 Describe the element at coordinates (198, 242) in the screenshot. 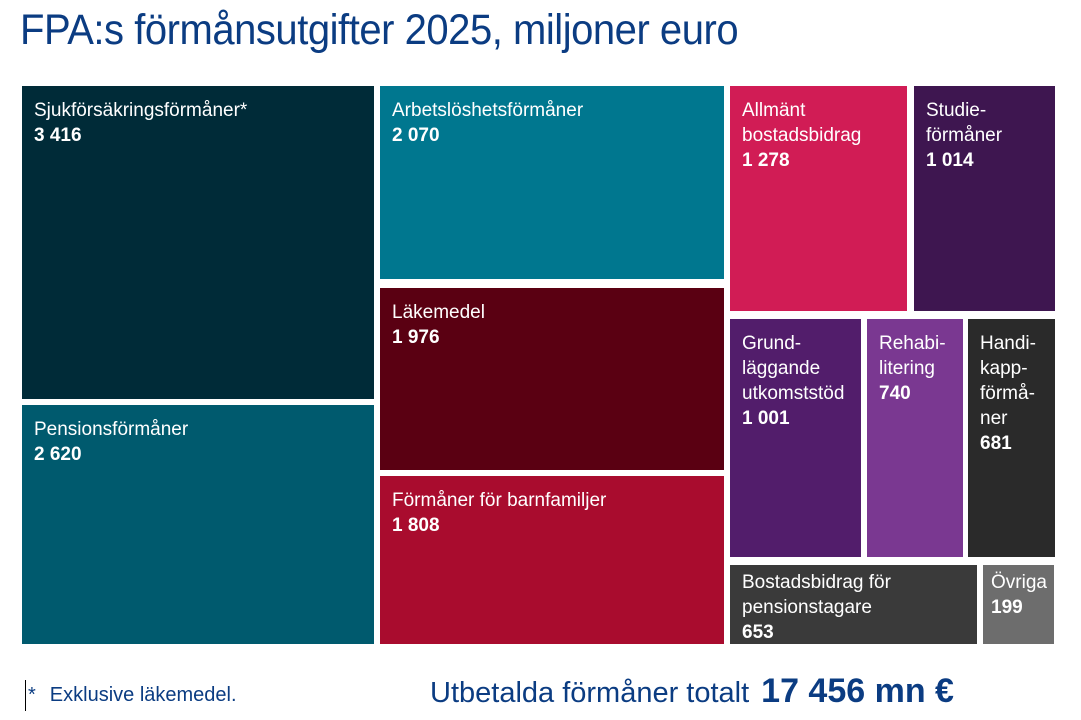

I see `treemap-tile: Sjukförsäkringsförmåner* 3 416` at that location.